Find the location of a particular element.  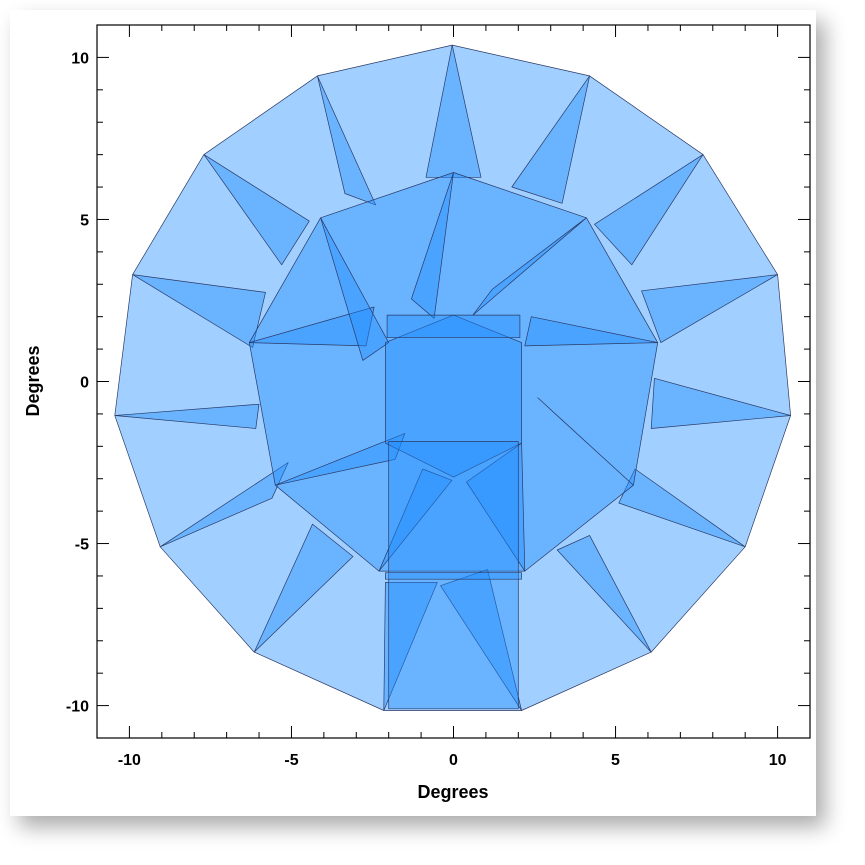

x-tick-label: 0 is located at coordinates (453, 760).